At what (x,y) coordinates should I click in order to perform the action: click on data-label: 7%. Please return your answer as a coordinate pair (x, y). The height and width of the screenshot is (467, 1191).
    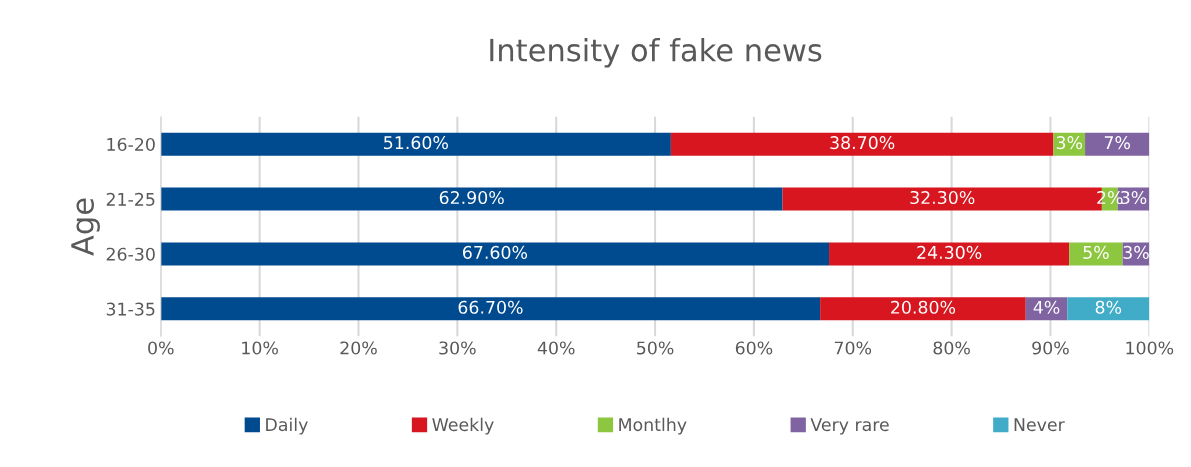
    Looking at the image, I should click on (1117, 143).